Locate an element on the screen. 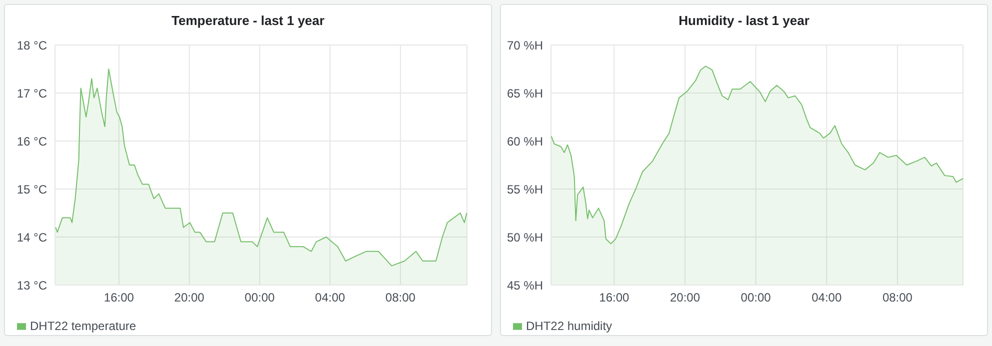  chart-title: Temperature - last 1 year is located at coordinates (248, 21).